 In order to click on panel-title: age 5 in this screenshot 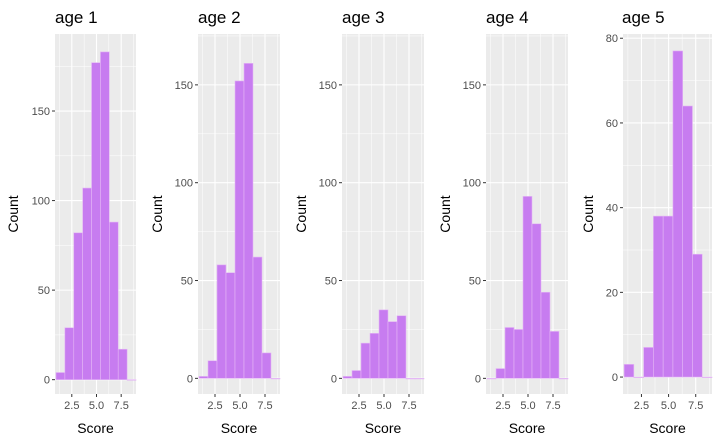, I will do `click(643, 17)`.